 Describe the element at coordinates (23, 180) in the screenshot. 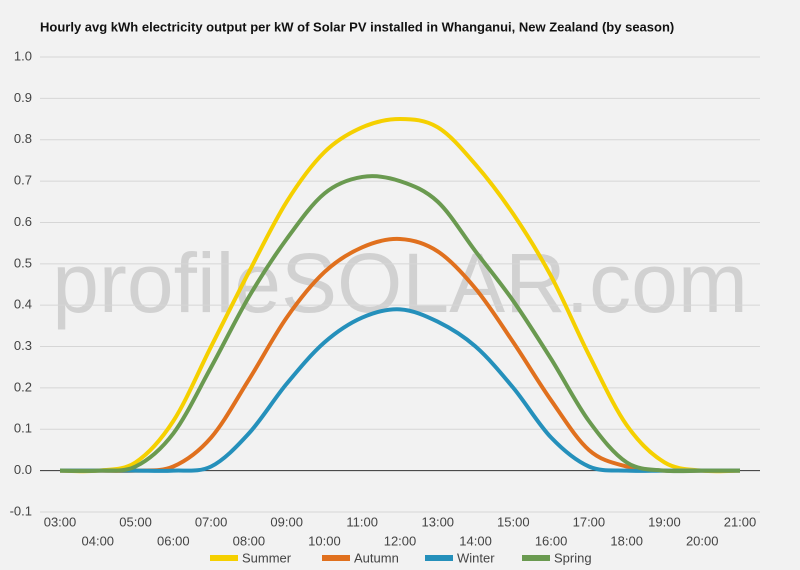

I see `y-tick-label: 0.7` at that location.